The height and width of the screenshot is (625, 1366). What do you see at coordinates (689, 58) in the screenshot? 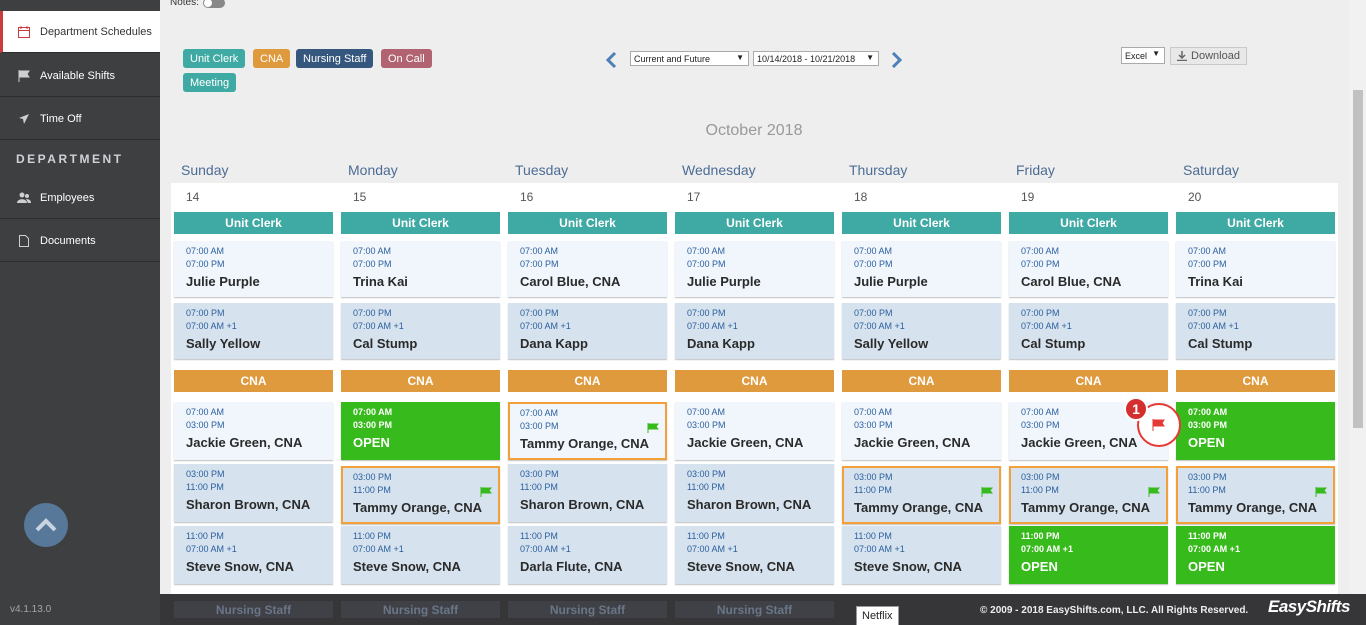
I see `range-select: Current and Future ▼` at bounding box center [689, 58].